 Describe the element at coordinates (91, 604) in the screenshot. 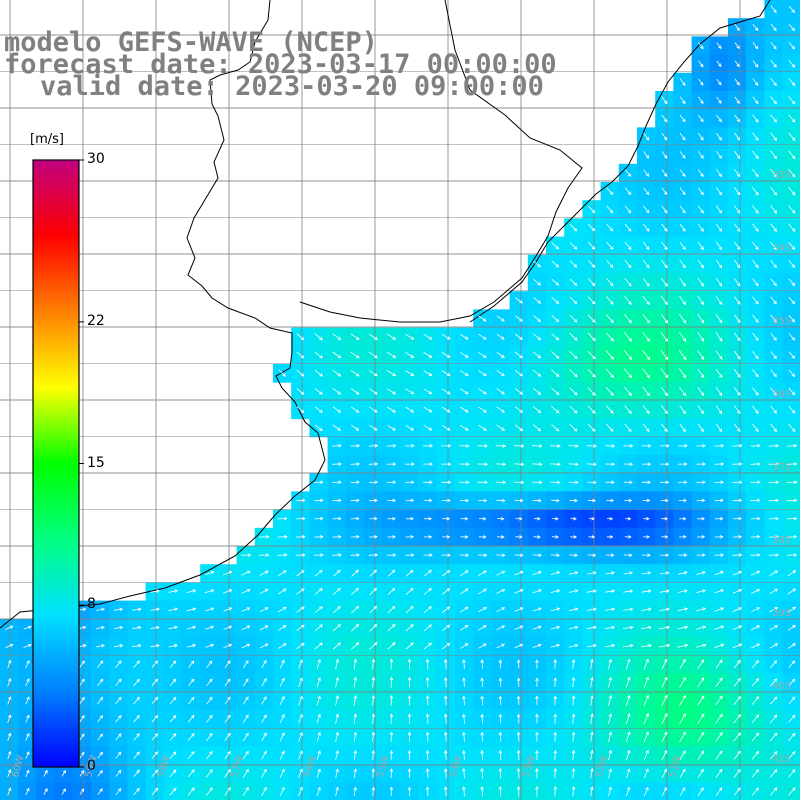

I see `colorbar-tick-label: 8` at that location.